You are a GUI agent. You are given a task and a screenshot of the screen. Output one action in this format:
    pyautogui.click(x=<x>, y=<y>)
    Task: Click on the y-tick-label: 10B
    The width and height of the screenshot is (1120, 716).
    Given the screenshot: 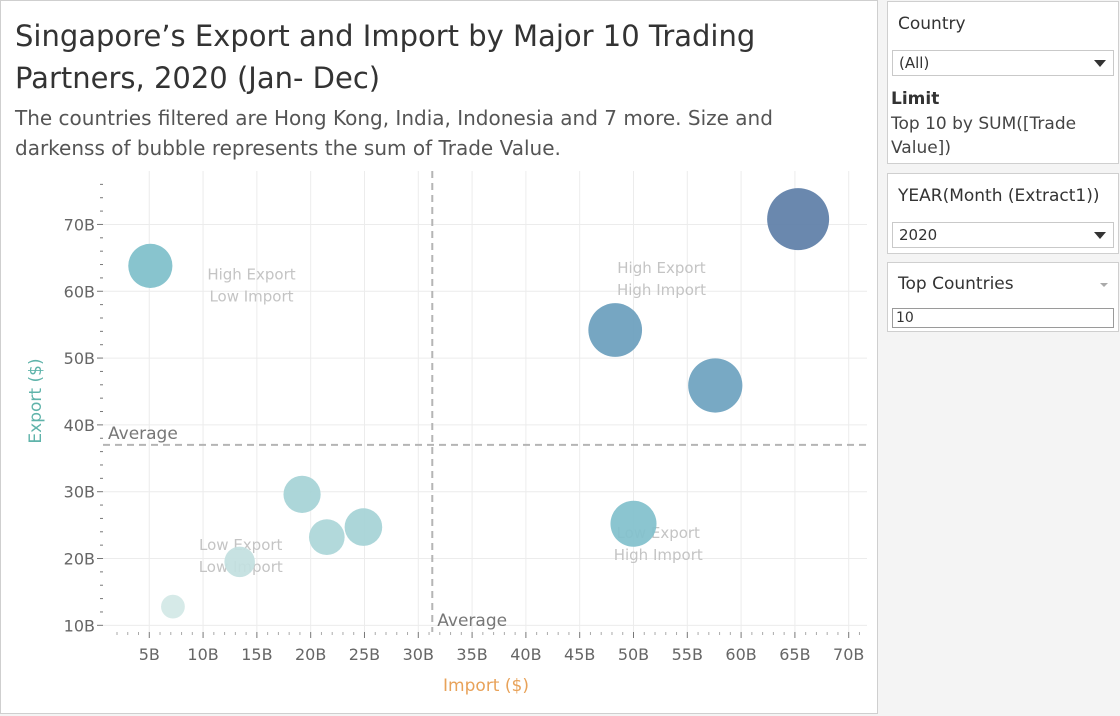 What is the action you would take?
    pyautogui.click(x=79, y=625)
    